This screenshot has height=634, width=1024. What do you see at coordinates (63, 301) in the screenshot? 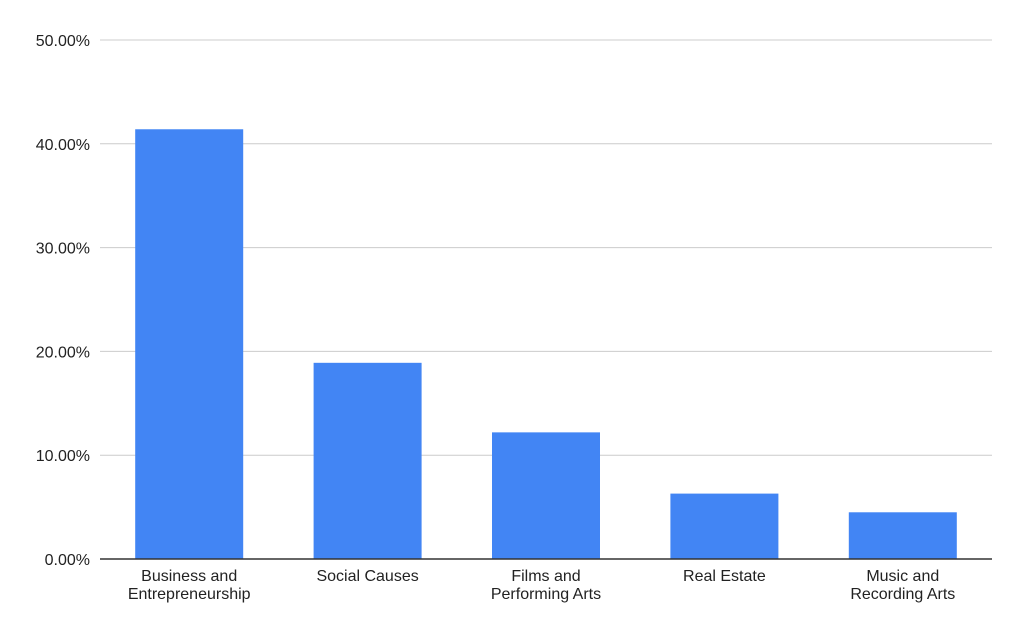
I see `y-tick-labels: 0.00% 10.00% 20.00% 30.00% 40.00% 50.00%` at bounding box center [63, 301].